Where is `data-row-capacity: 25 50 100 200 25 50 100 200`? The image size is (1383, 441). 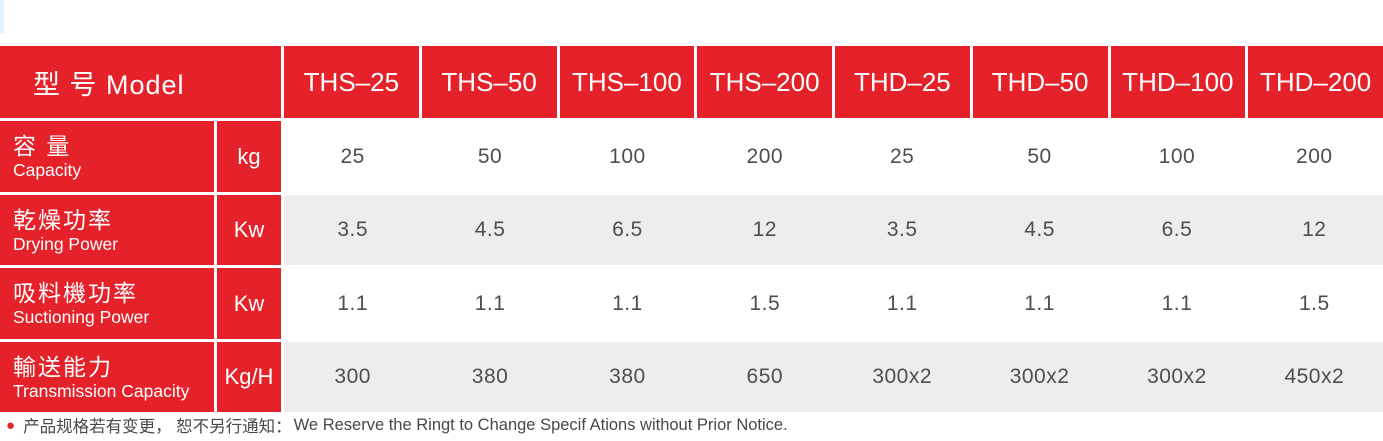
data-row-capacity: 25 50 100 200 25 50 100 200 is located at coordinates (833, 156).